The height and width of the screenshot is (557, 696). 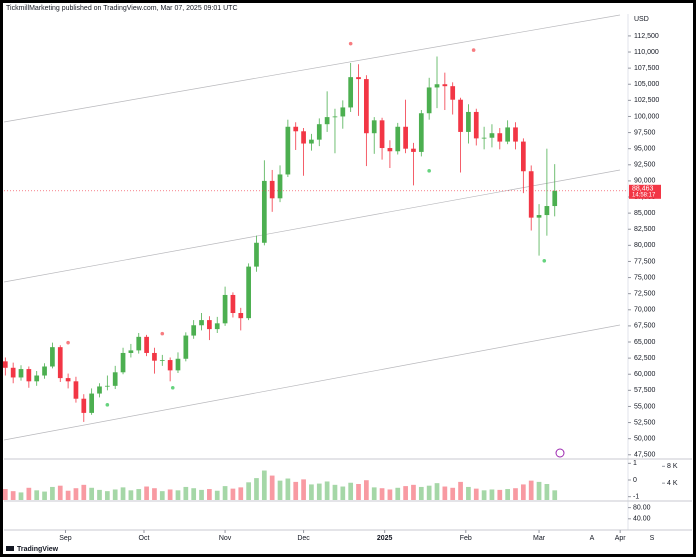 What do you see at coordinates (10, 548) in the screenshot?
I see `logo-mark` at bounding box center [10, 548].